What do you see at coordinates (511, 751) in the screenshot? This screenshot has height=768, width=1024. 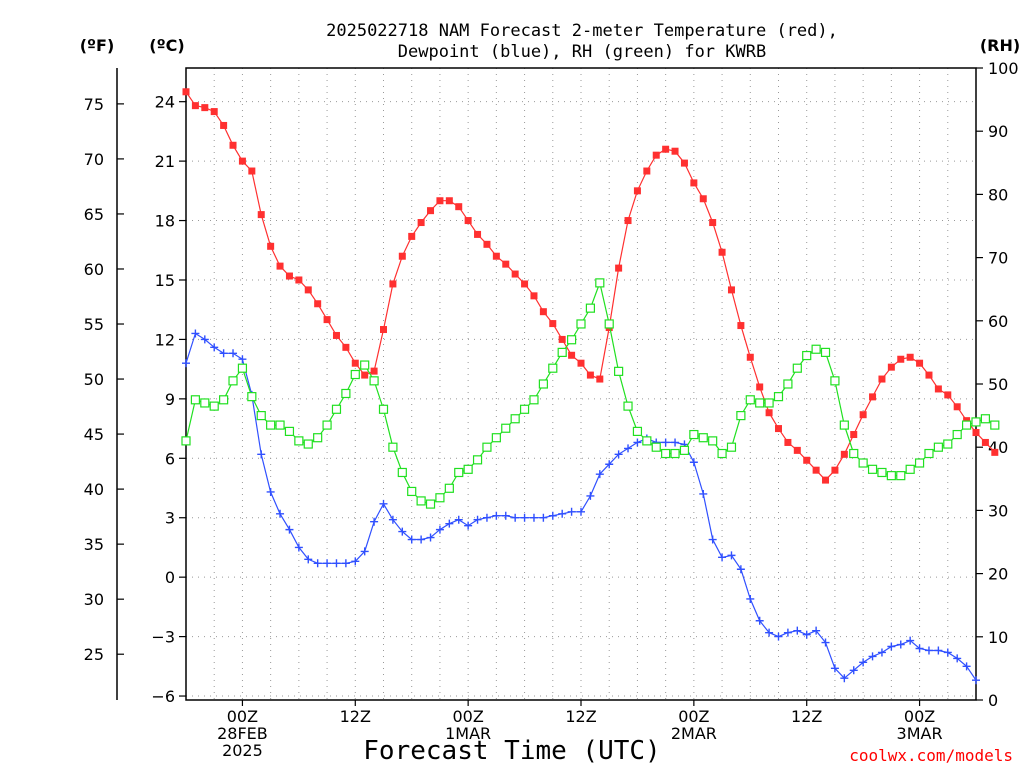 I see `x-axis-title: Forecast Time (UTC)` at bounding box center [511, 751].